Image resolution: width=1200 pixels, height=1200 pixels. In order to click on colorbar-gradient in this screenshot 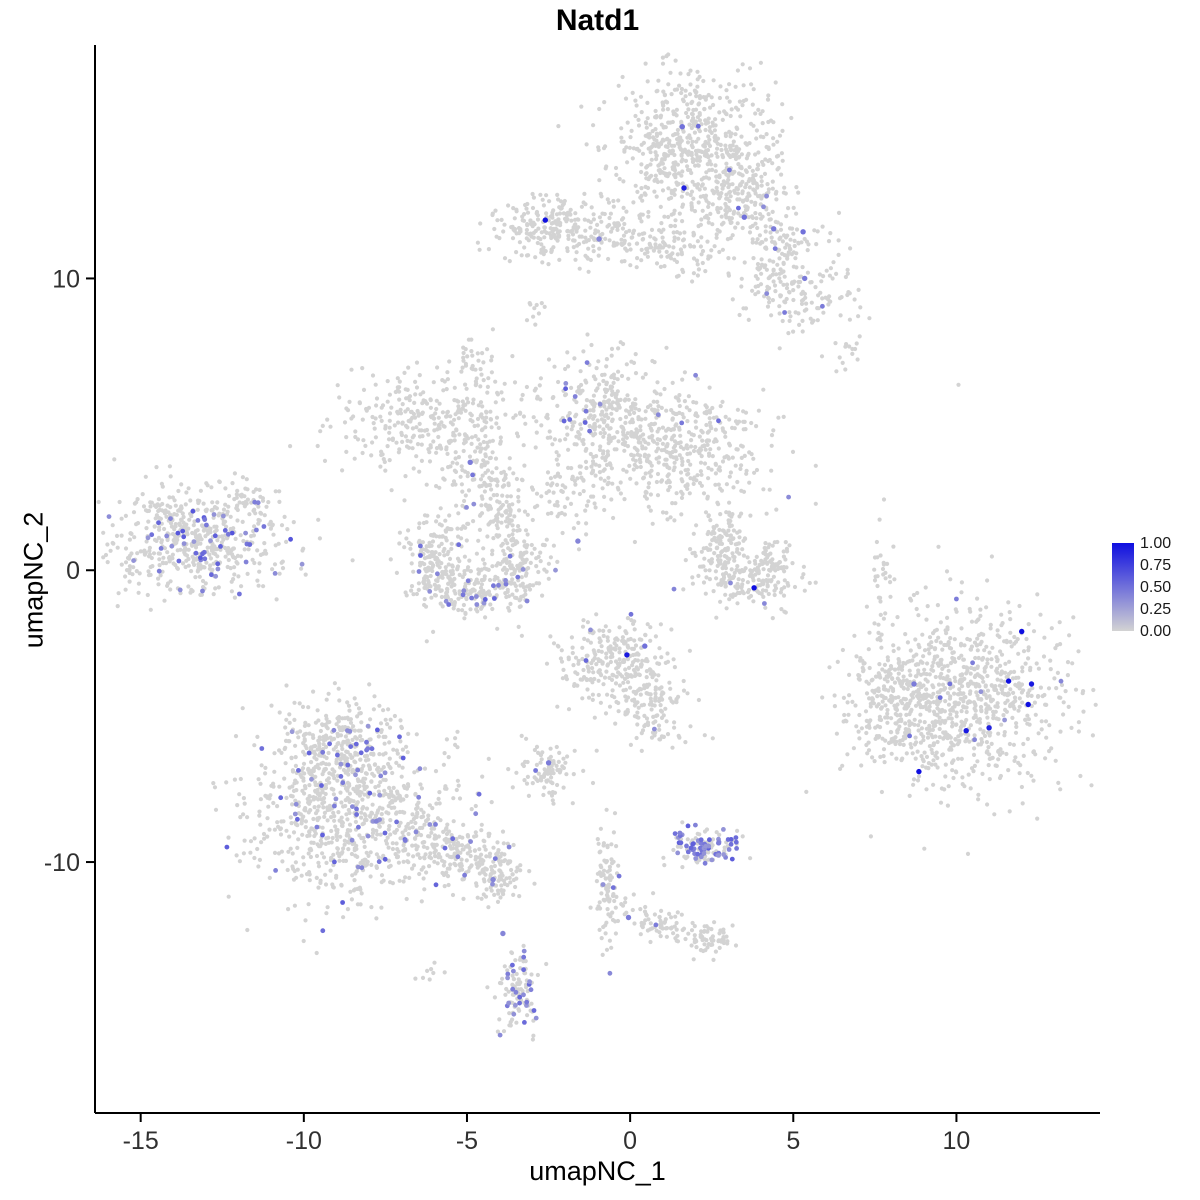, I will do `click(1123, 587)`.